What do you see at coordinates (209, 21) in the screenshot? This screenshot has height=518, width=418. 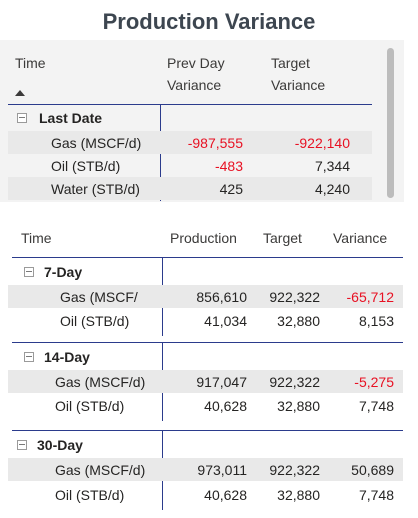 I see `page-title: Production Variance` at bounding box center [209, 21].